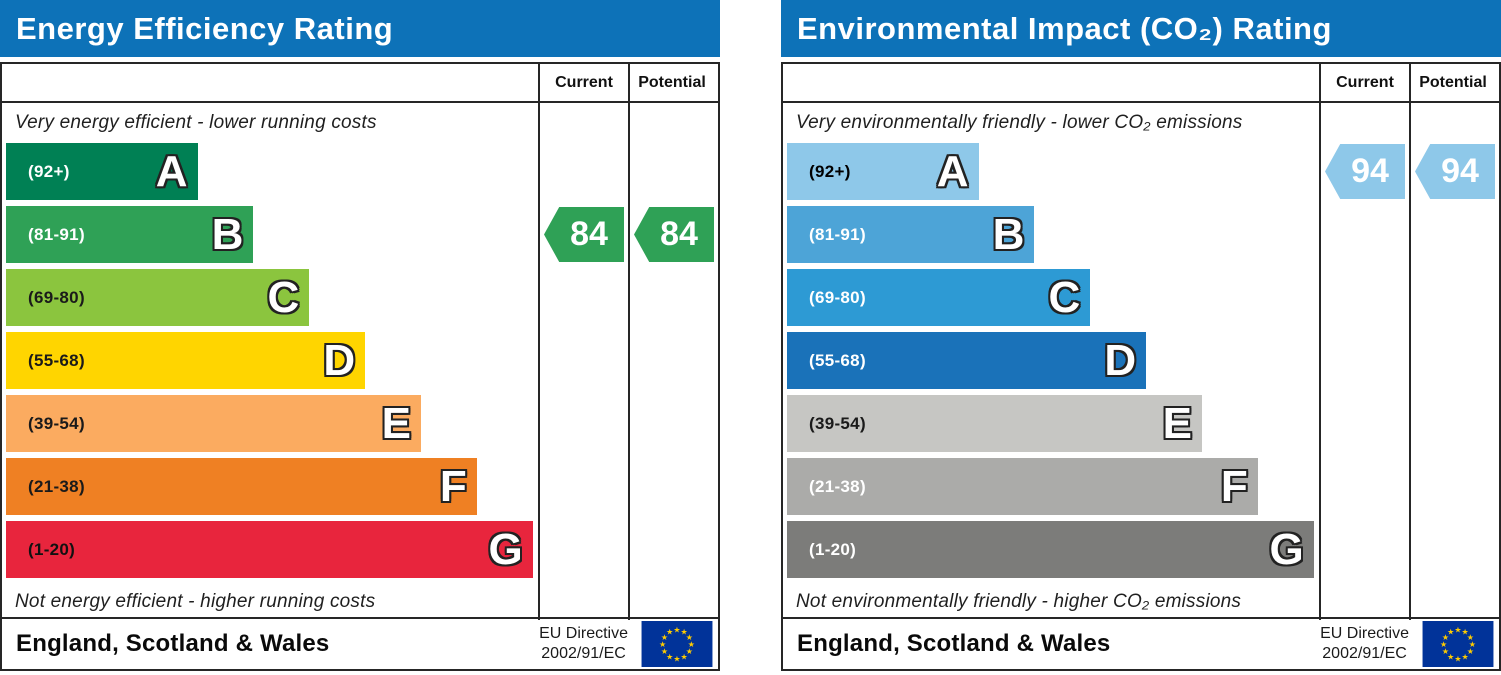 The width and height of the screenshot is (1501, 675). What do you see at coordinates (1455, 171) in the screenshot?
I see `potential-rating-arrow: 94` at bounding box center [1455, 171].